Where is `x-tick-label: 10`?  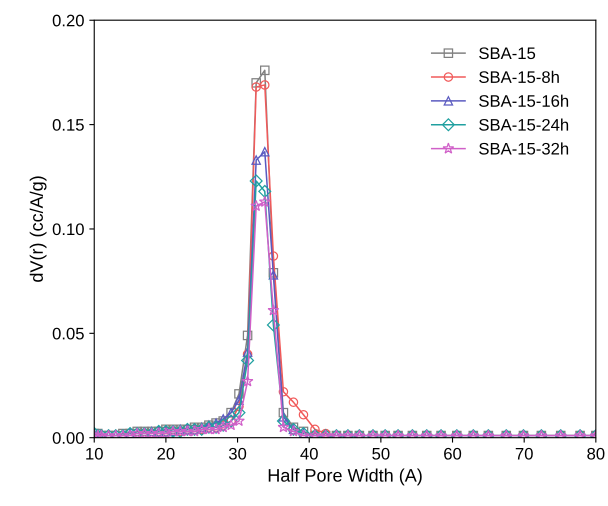
x-tick-label: 10 is located at coordinates (94, 454).